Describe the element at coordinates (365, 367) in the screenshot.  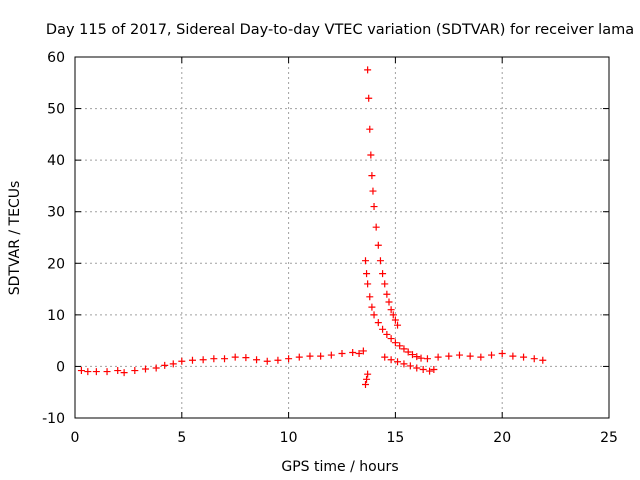
I see `series-isolated-points` at that location.